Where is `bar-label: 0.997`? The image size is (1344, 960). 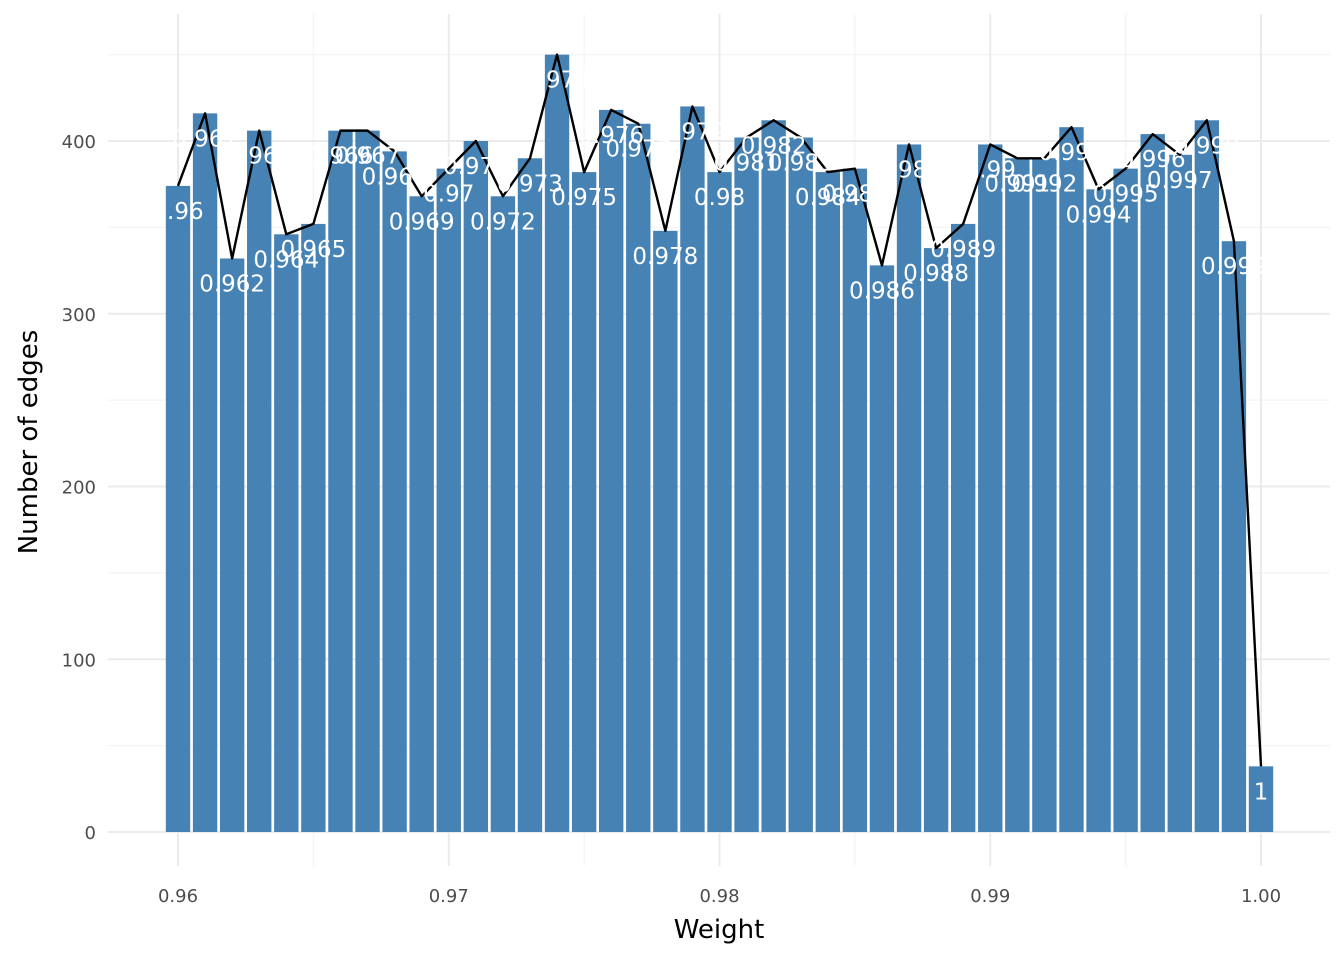
bar-label: 0.997 is located at coordinates (1180, 181).